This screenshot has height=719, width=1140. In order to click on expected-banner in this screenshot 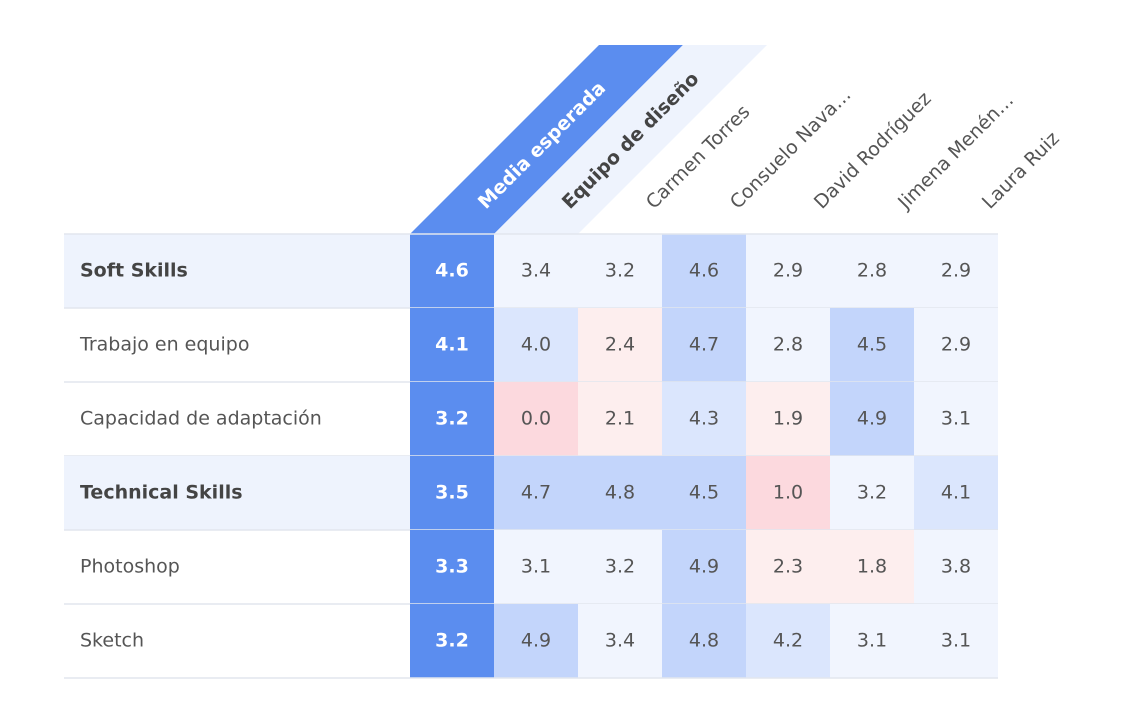, I will do `click(546, 139)`.